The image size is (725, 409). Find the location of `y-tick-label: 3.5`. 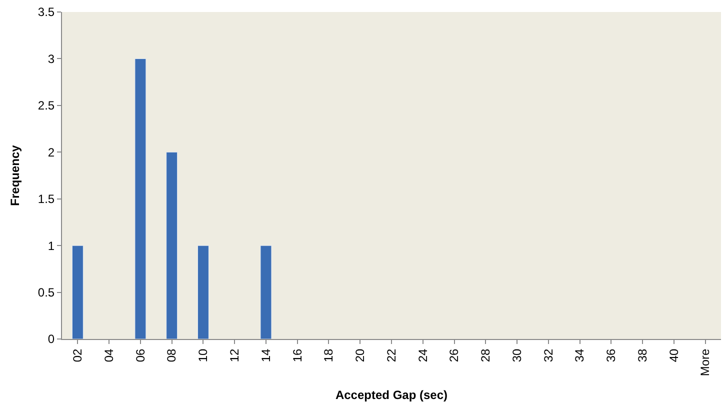

y-tick-label: 3.5 is located at coordinates (46, 12).